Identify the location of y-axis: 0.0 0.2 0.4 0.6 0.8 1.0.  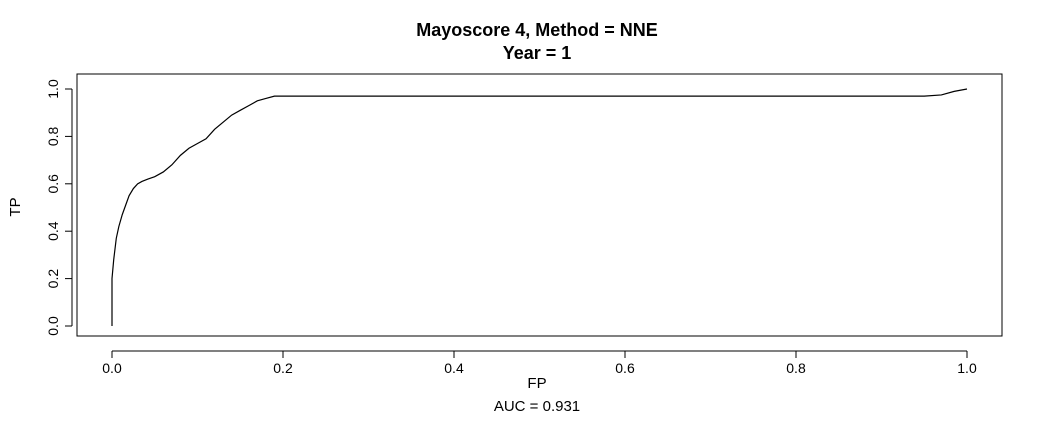
(59, 207).